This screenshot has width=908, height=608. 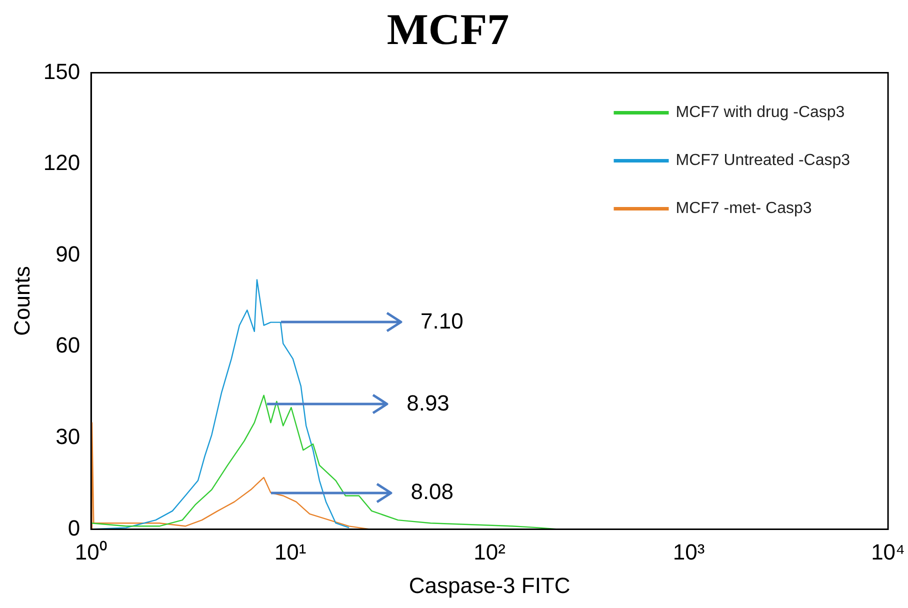 I want to click on y-tick-label: 120, so click(x=61, y=163).